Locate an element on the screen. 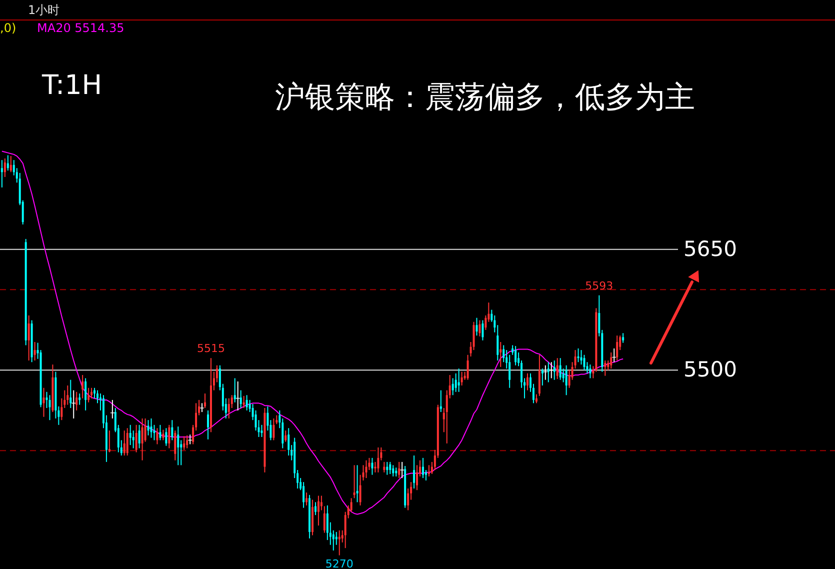 Image resolution: width=835 pixels, height=569 pixels. annotation: T:1H is located at coordinates (71, 85).